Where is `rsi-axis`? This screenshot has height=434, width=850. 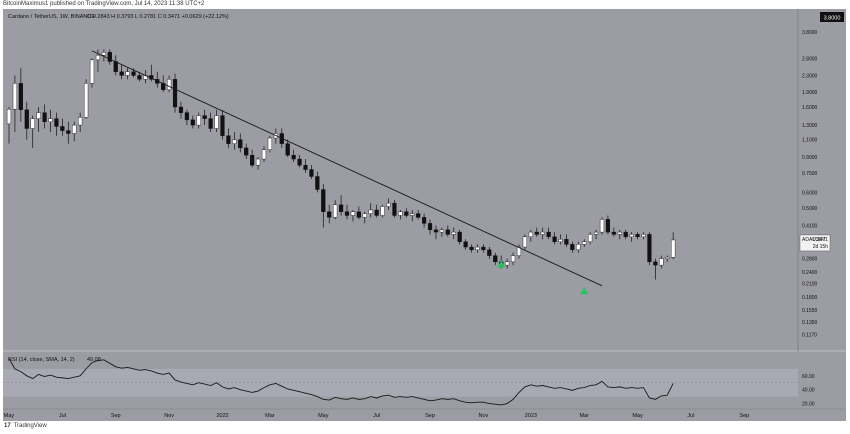
rsi-axis is located at coordinates (822, 380).